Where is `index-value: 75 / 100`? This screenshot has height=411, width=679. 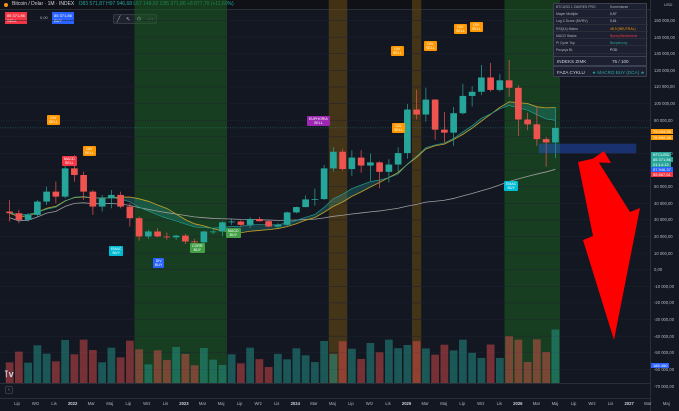
index-value: 75 / 100 is located at coordinates (620, 61).